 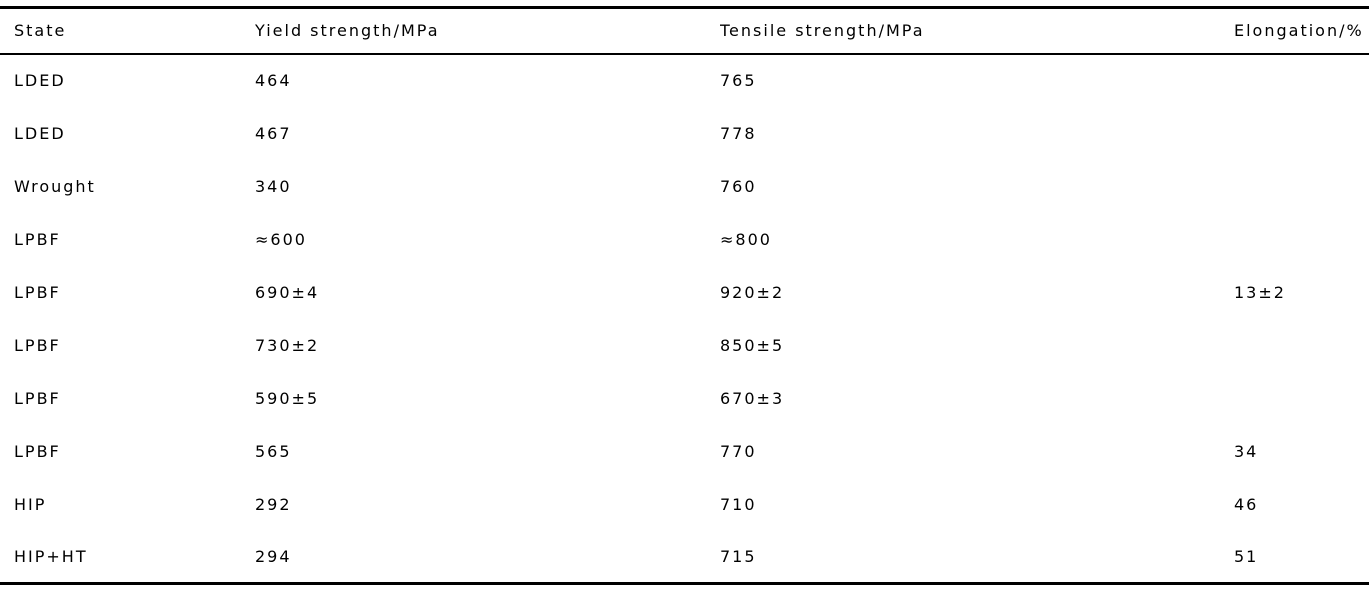 I want to click on cell-elongation: 46, so click(x=1246, y=504).